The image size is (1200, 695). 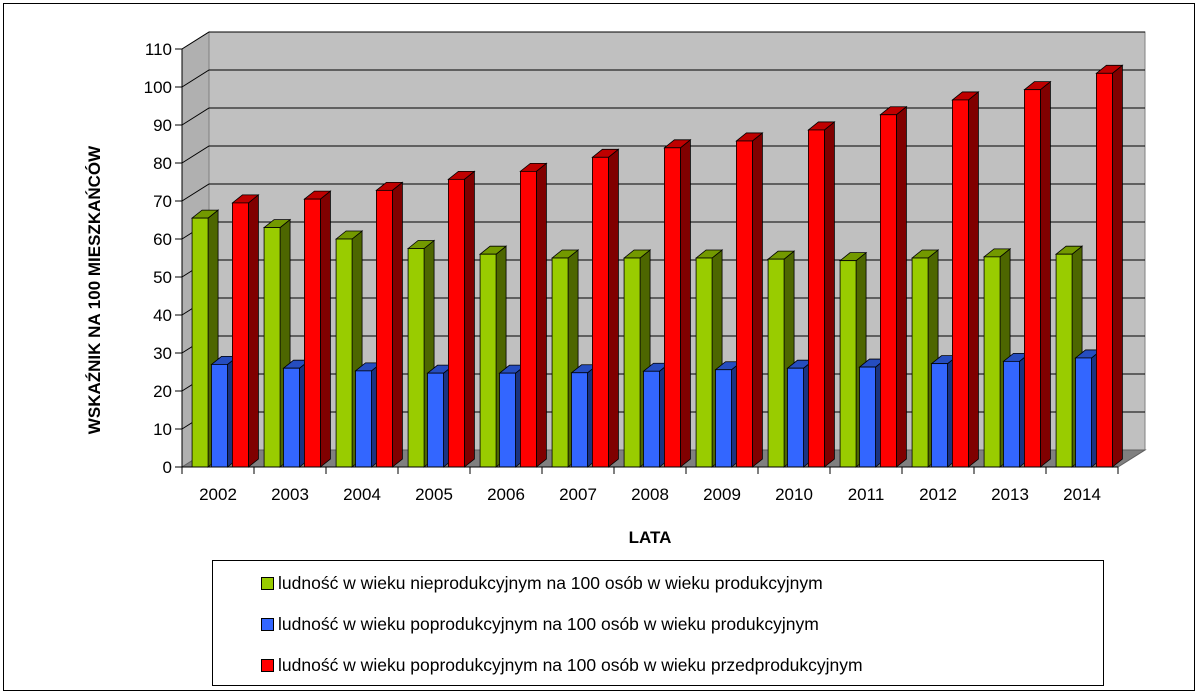 I want to click on y-tick-label: 60, so click(x=162, y=239).